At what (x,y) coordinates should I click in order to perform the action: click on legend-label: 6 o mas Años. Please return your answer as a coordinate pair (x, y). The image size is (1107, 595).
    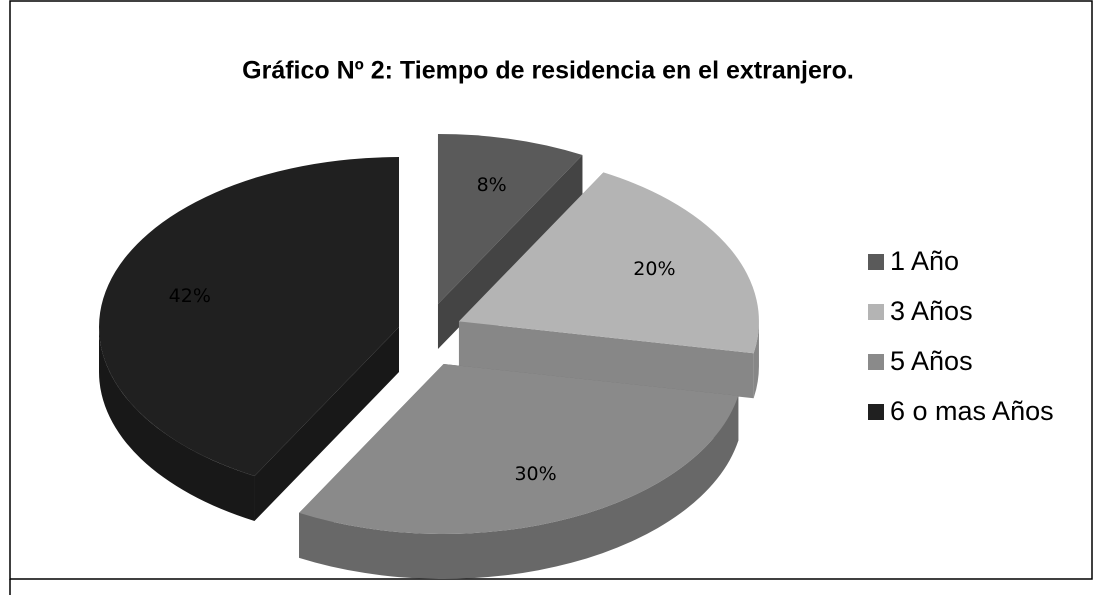
    Looking at the image, I should click on (972, 411).